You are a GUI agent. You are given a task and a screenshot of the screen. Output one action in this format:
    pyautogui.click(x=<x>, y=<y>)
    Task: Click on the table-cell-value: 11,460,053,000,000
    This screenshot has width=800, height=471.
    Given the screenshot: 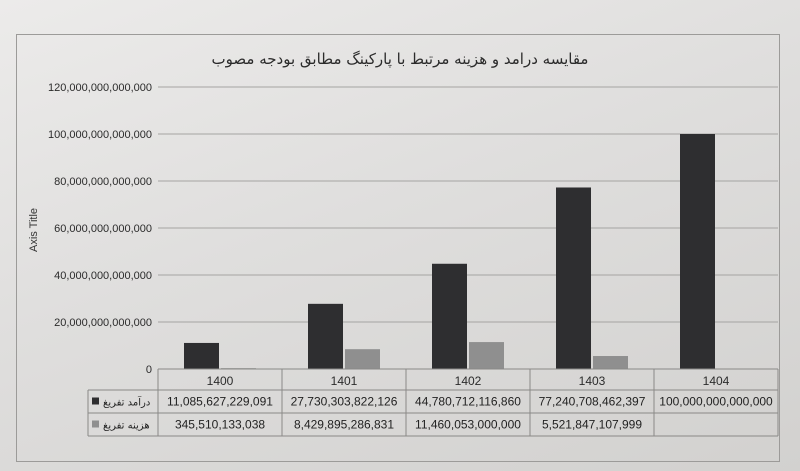 What is the action you would take?
    pyautogui.click(x=468, y=425)
    